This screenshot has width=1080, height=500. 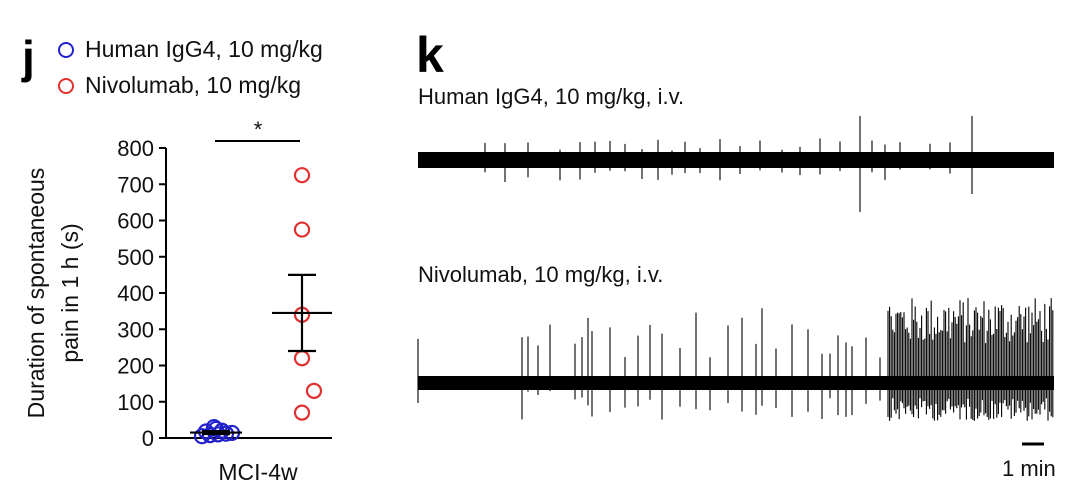 I want to click on legend-label-igg4: Human IgG4, 10 mg/kg, so click(x=204, y=49).